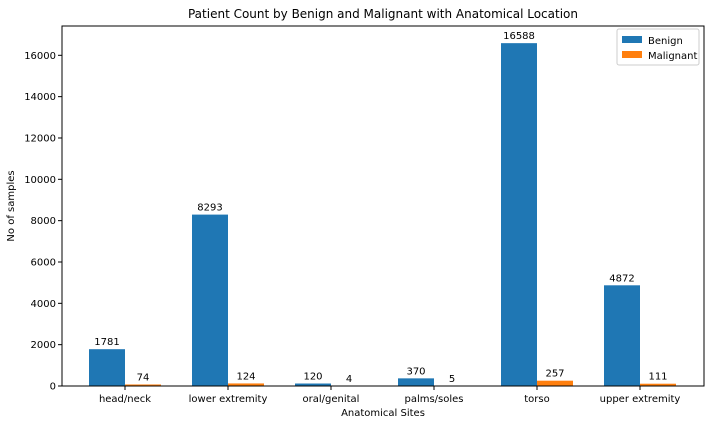 The height and width of the screenshot is (424, 712). What do you see at coordinates (383, 413) in the screenshot?
I see `x-axis-title: Anatomical Sites` at bounding box center [383, 413].